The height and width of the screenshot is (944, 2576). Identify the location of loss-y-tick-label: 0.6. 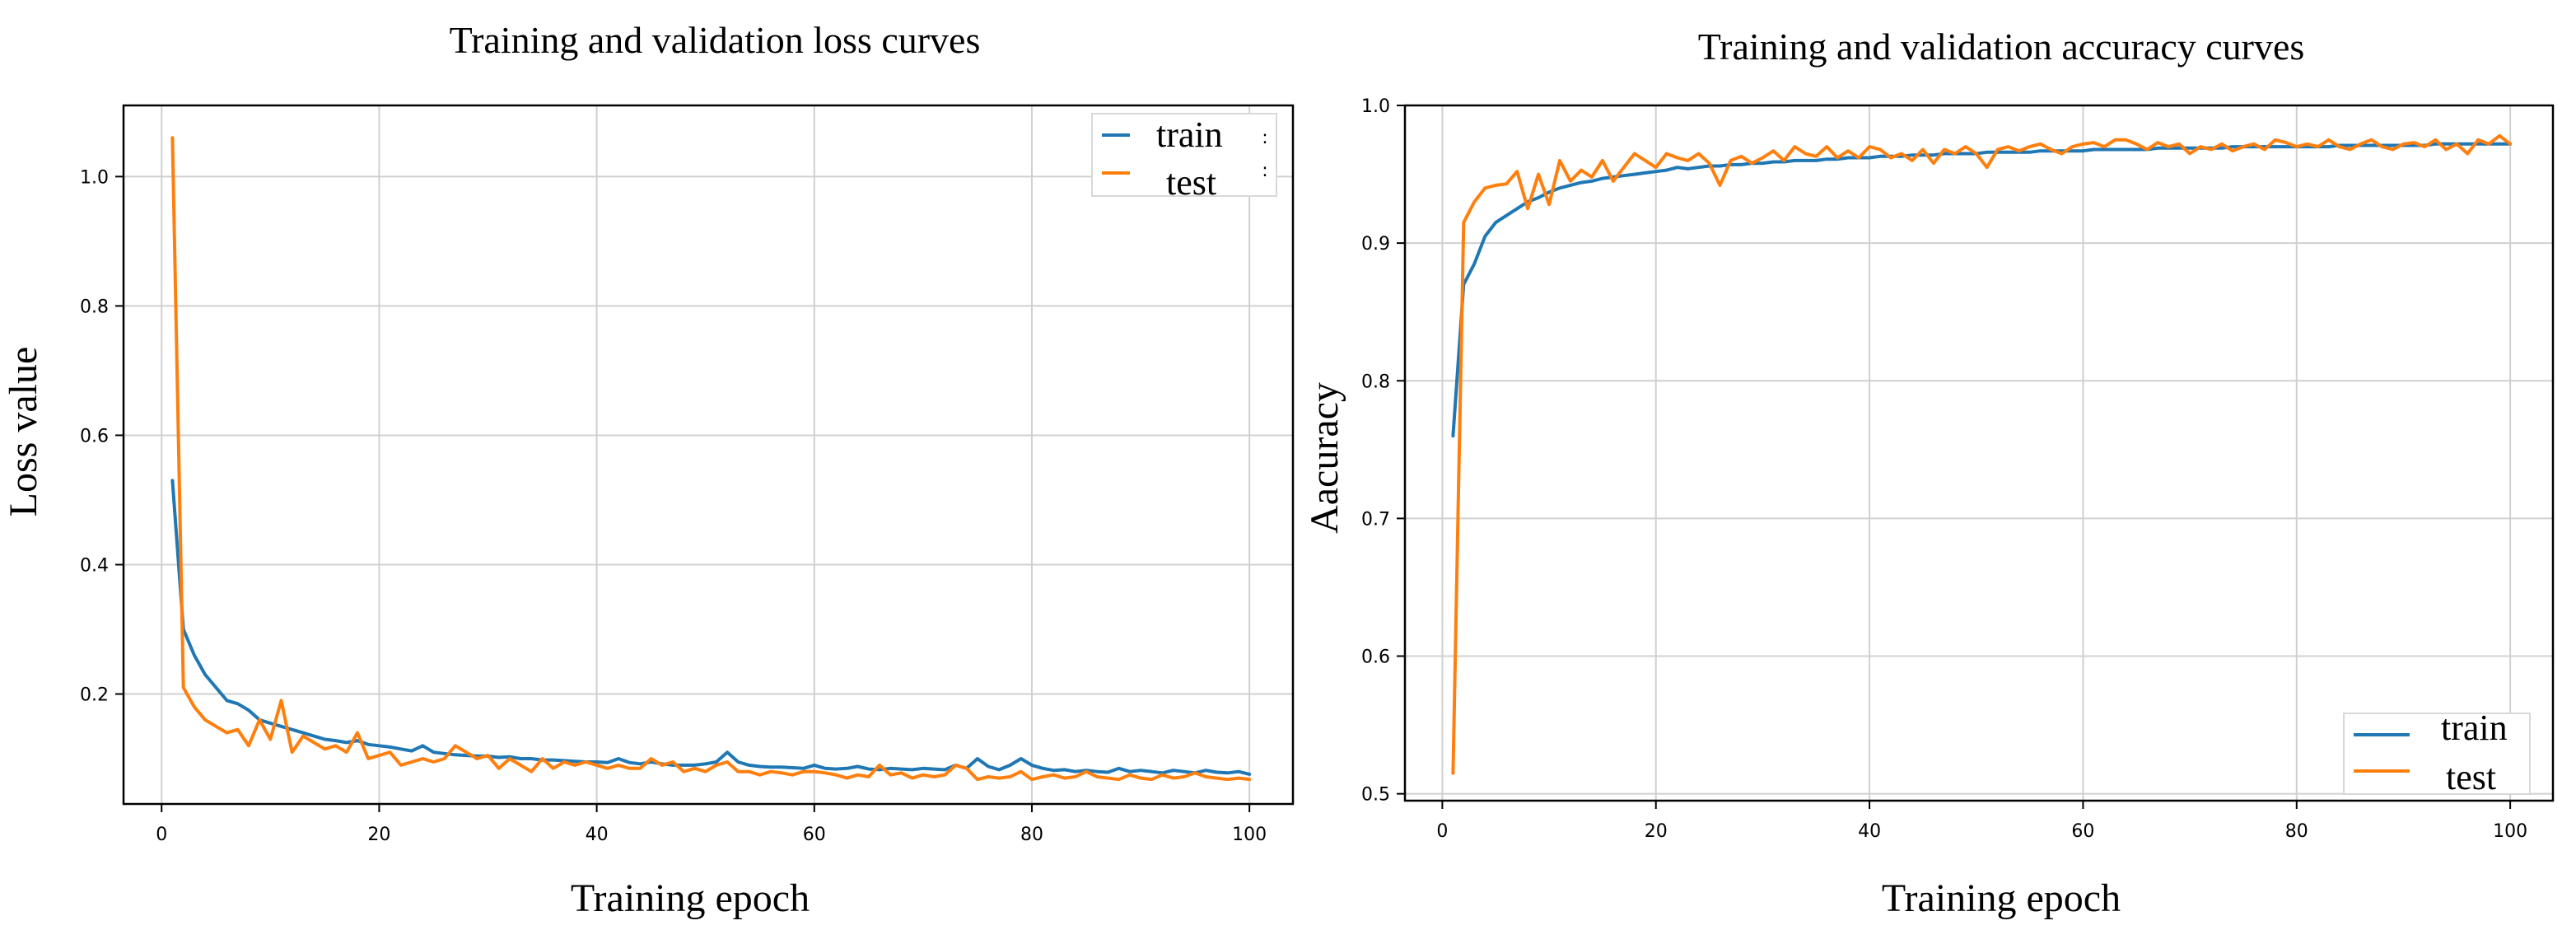
(94, 436).